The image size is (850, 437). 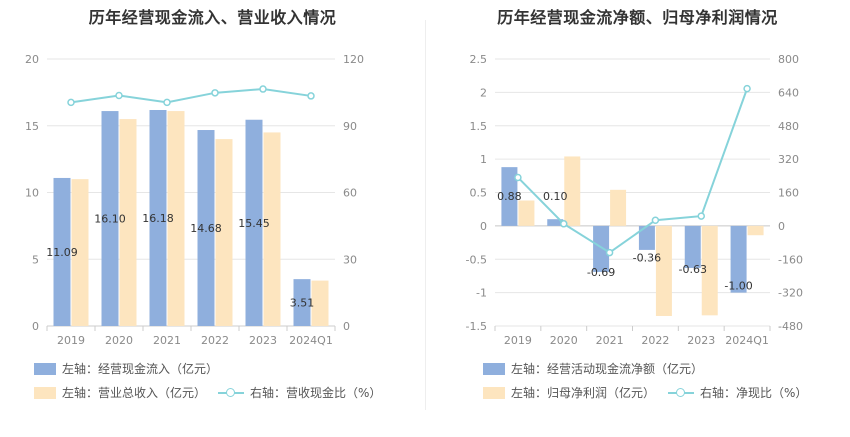 I want to click on legend-left-revenue: 左轴：营业总收入（亿元）, so click(x=120, y=392).